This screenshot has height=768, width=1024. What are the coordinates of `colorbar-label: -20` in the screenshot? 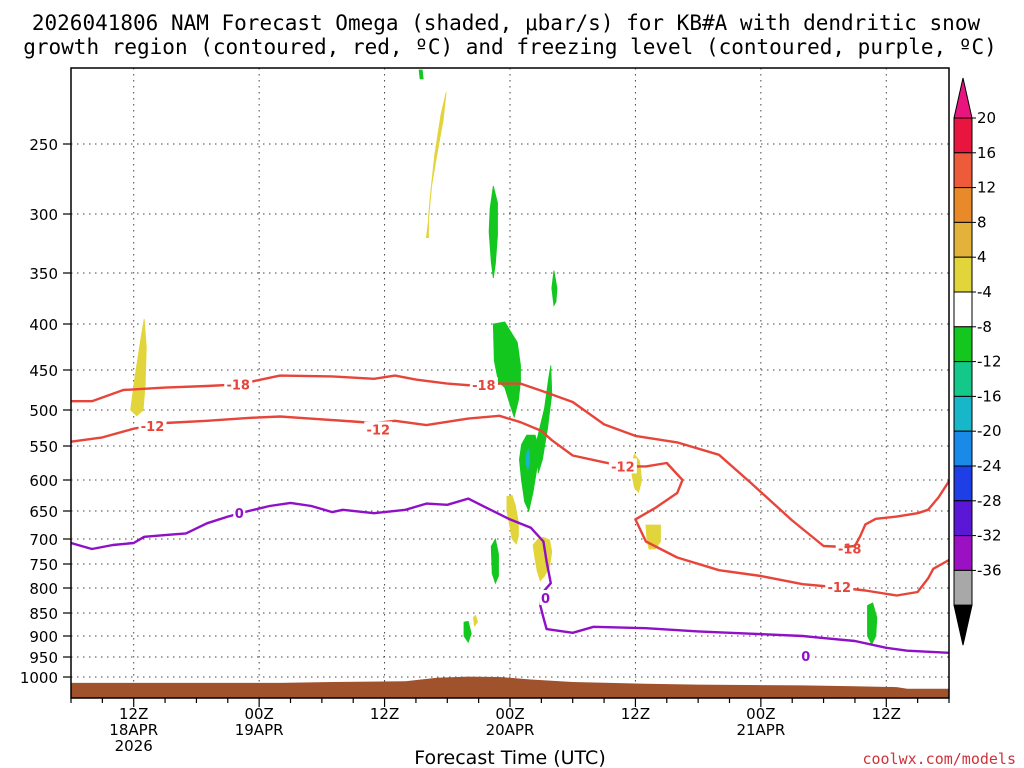 It's located at (989, 431).